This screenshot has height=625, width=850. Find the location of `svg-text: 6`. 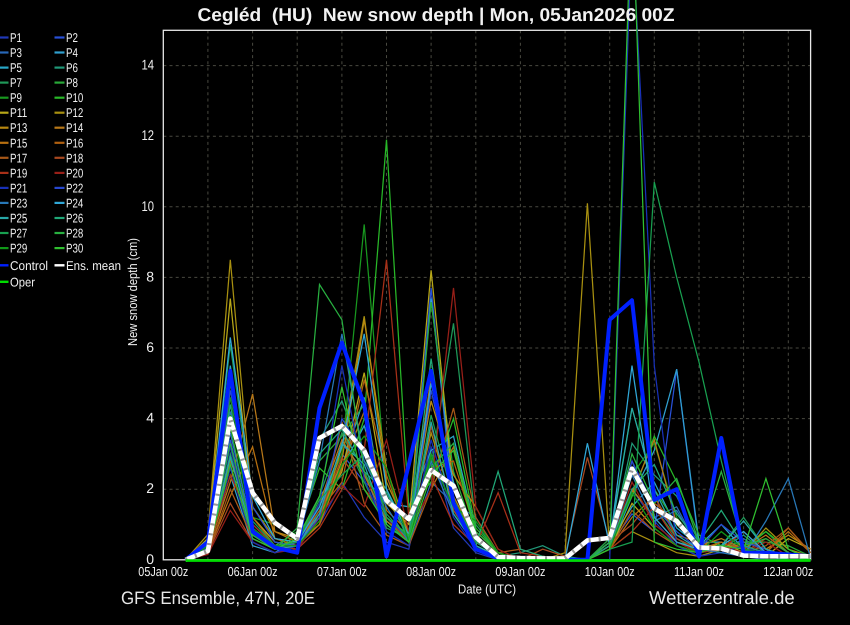

svg-text: 6 is located at coordinates (150, 347).